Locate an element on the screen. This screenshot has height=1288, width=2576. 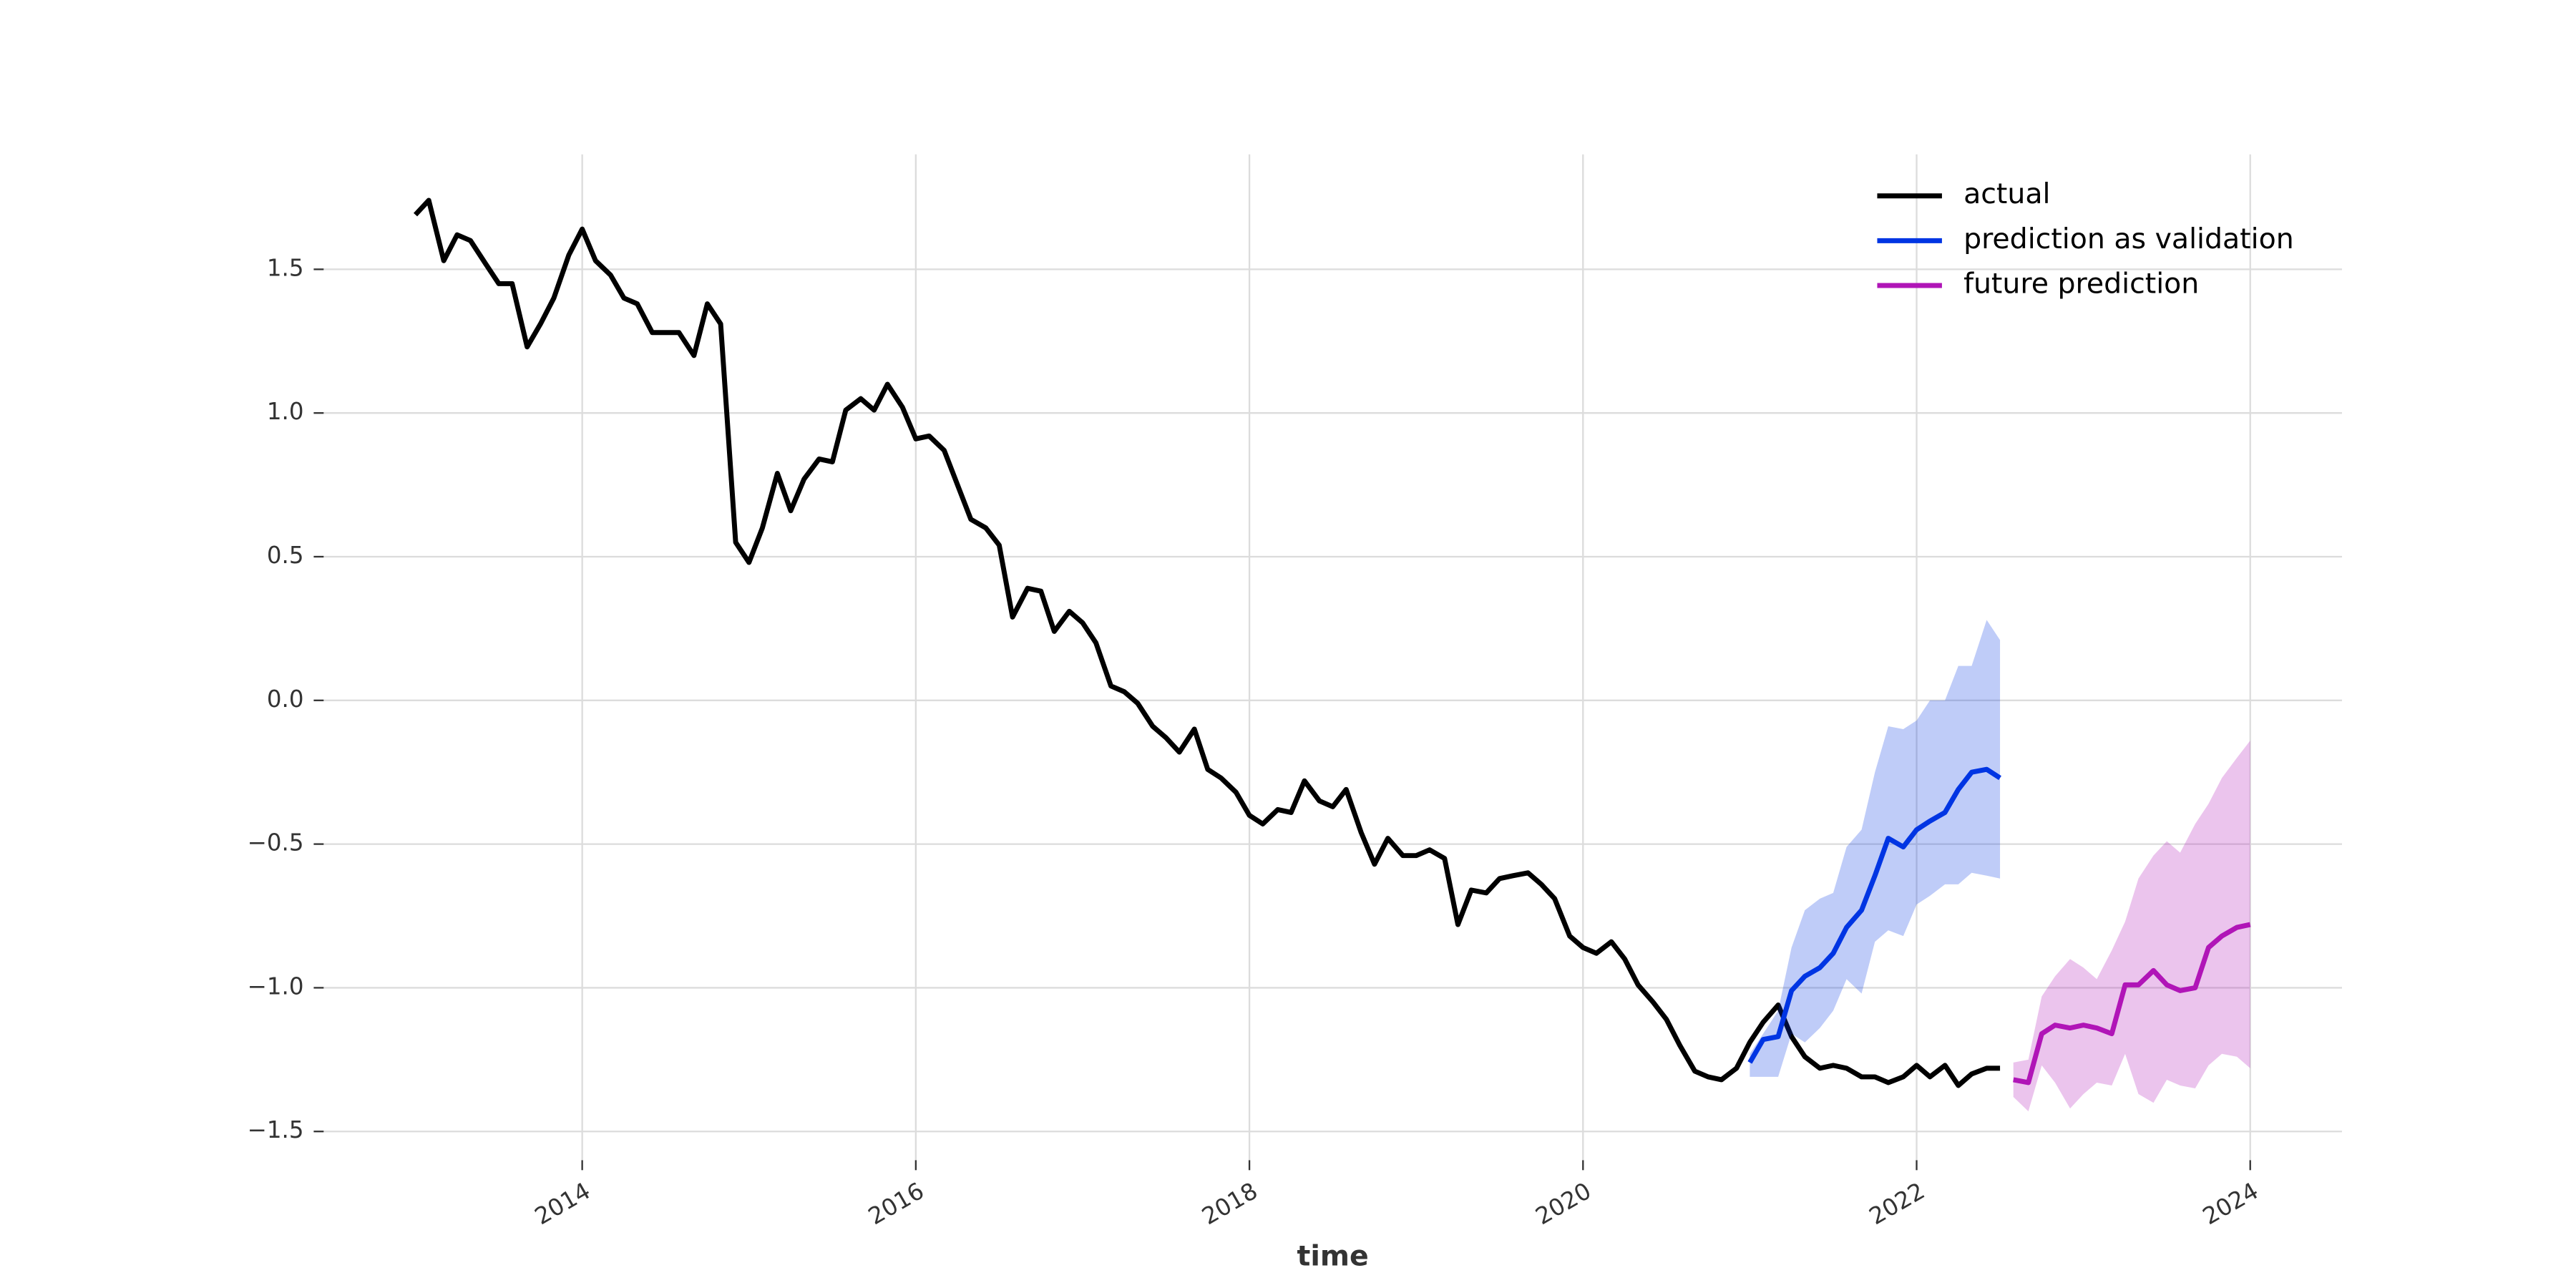
y-tick-label: 0.5 is located at coordinates (285, 555).